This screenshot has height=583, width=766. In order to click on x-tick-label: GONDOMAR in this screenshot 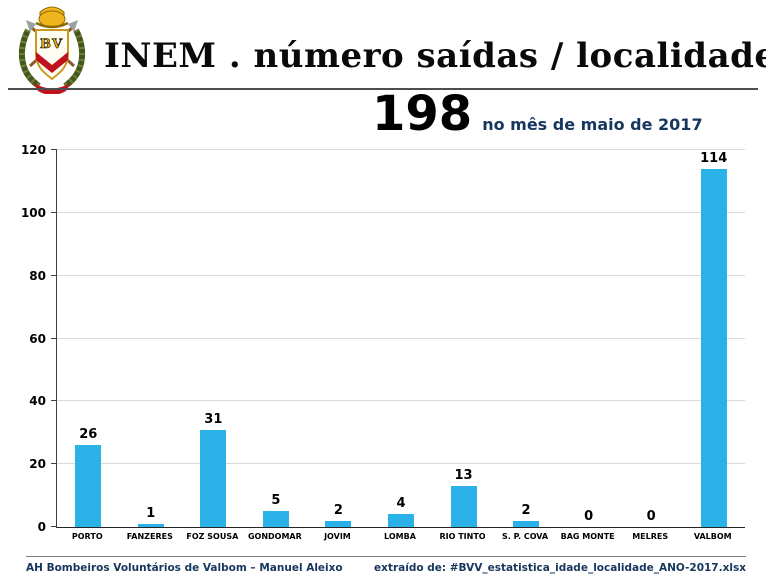, I will do `click(274, 536)`.